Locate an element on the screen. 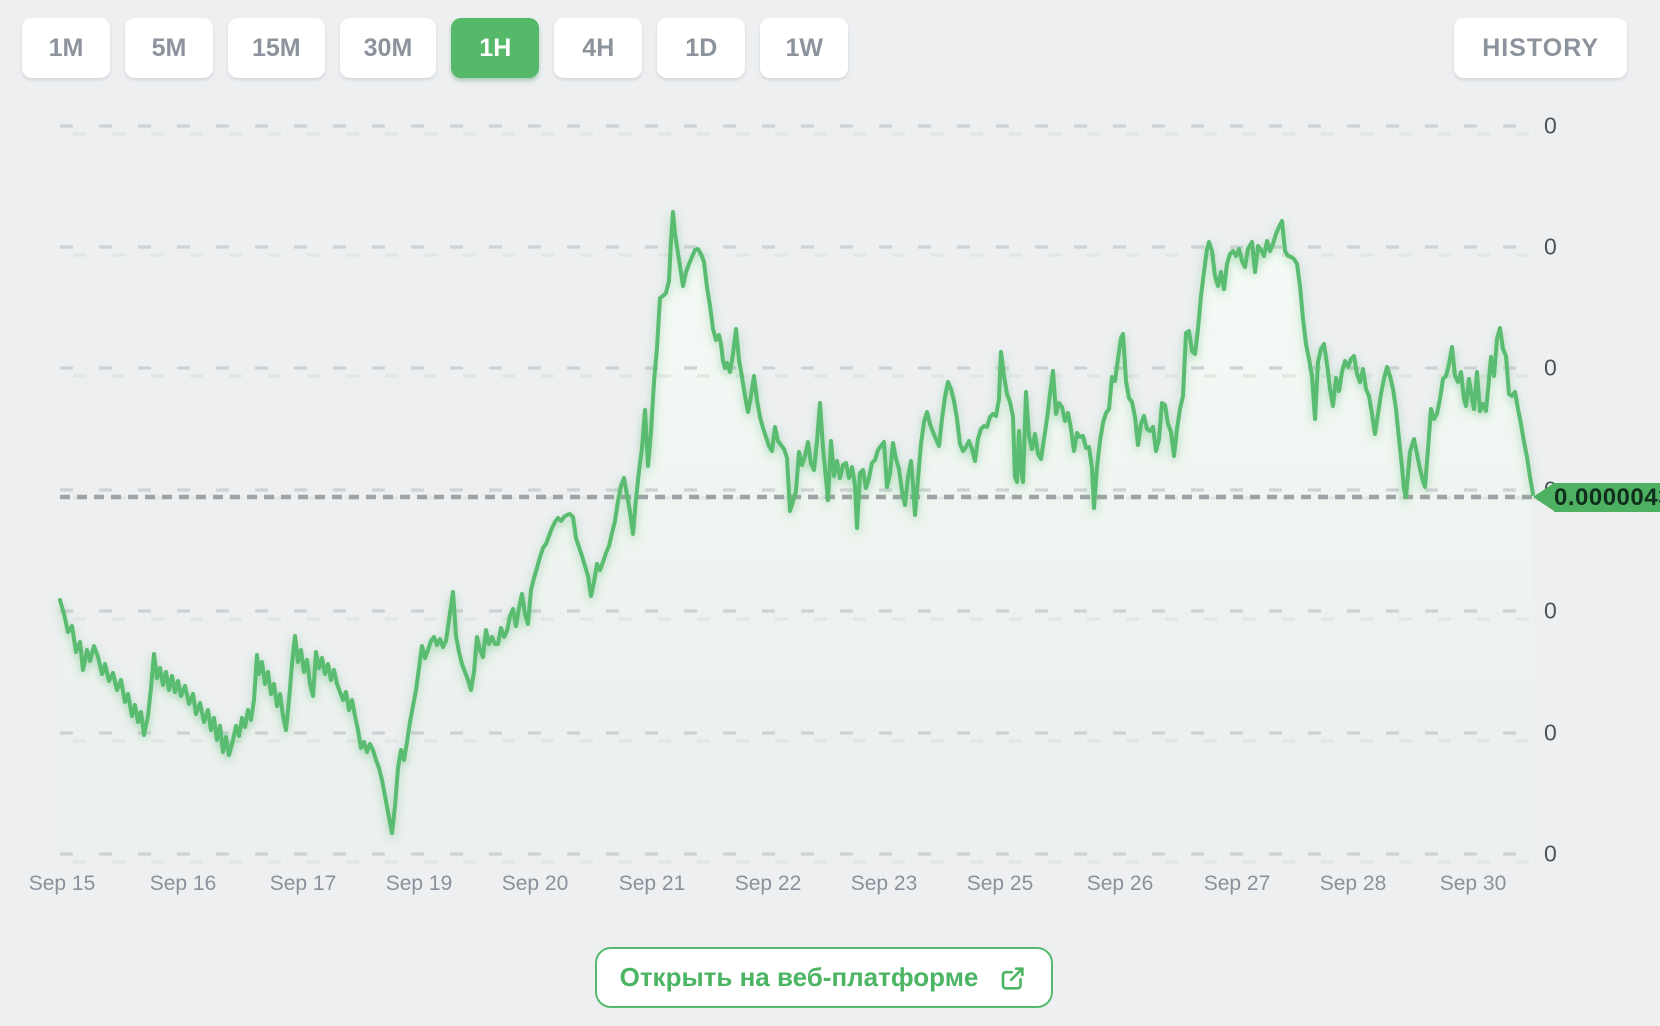 This screenshot has width=1660, height=1026. timeframe-button-1d: 1D is located at coordinates (701, 48).